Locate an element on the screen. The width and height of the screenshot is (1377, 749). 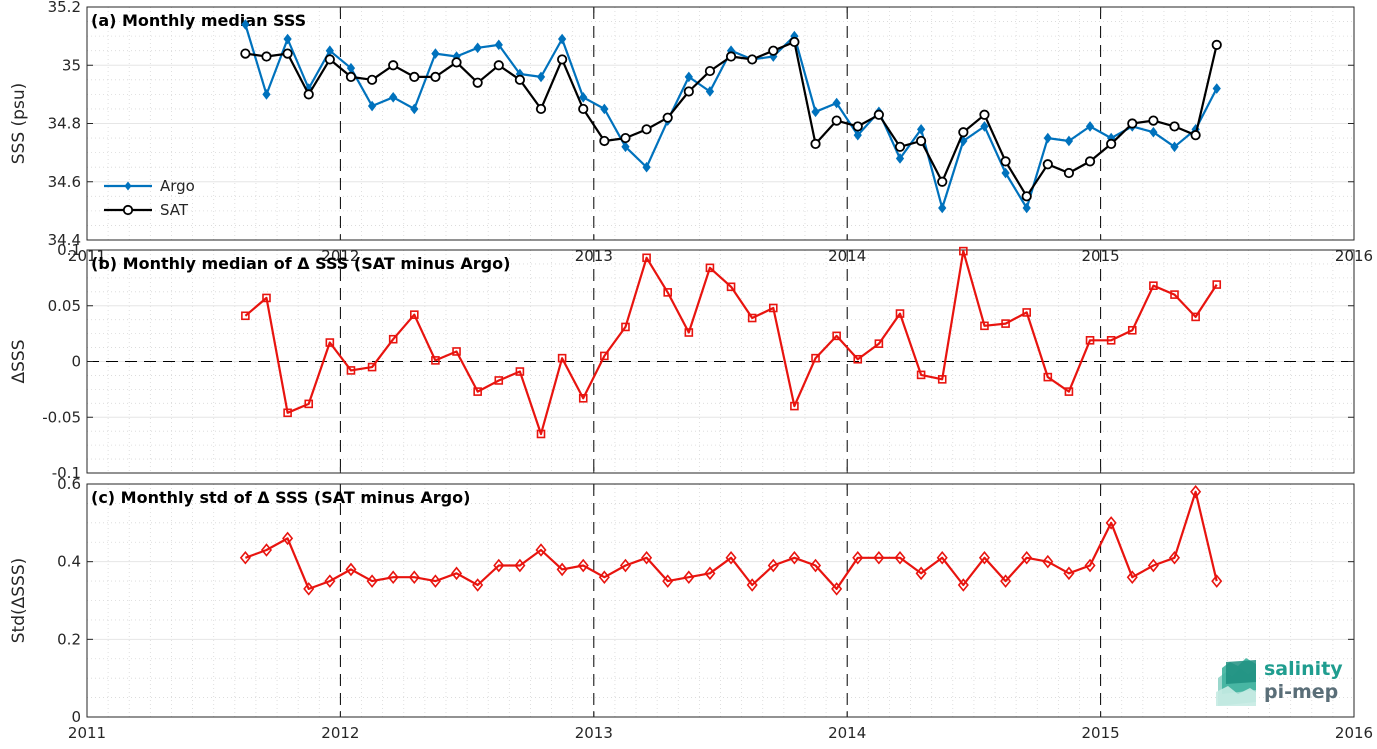
logo-line-1: salinity is located at coordinates (1303, 669).